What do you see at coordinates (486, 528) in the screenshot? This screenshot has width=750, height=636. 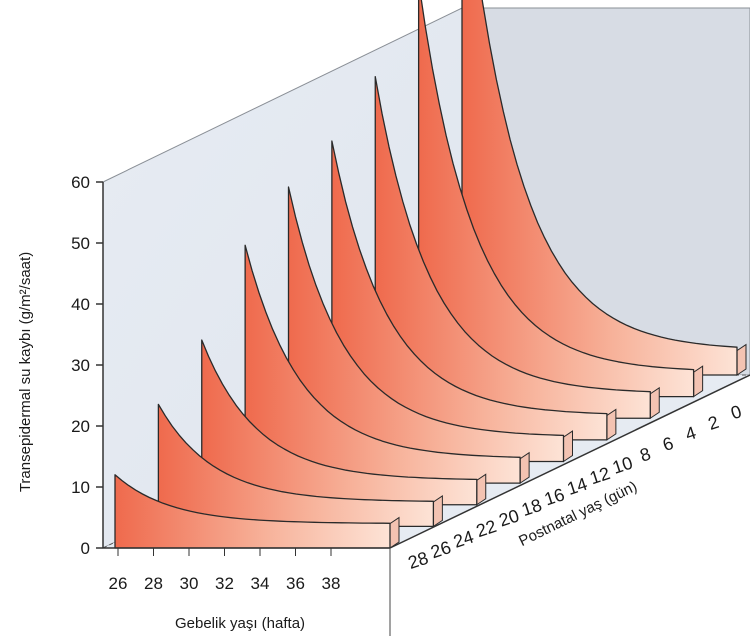 I see `z-tick-label: 22` at bounding box center [486, 528].